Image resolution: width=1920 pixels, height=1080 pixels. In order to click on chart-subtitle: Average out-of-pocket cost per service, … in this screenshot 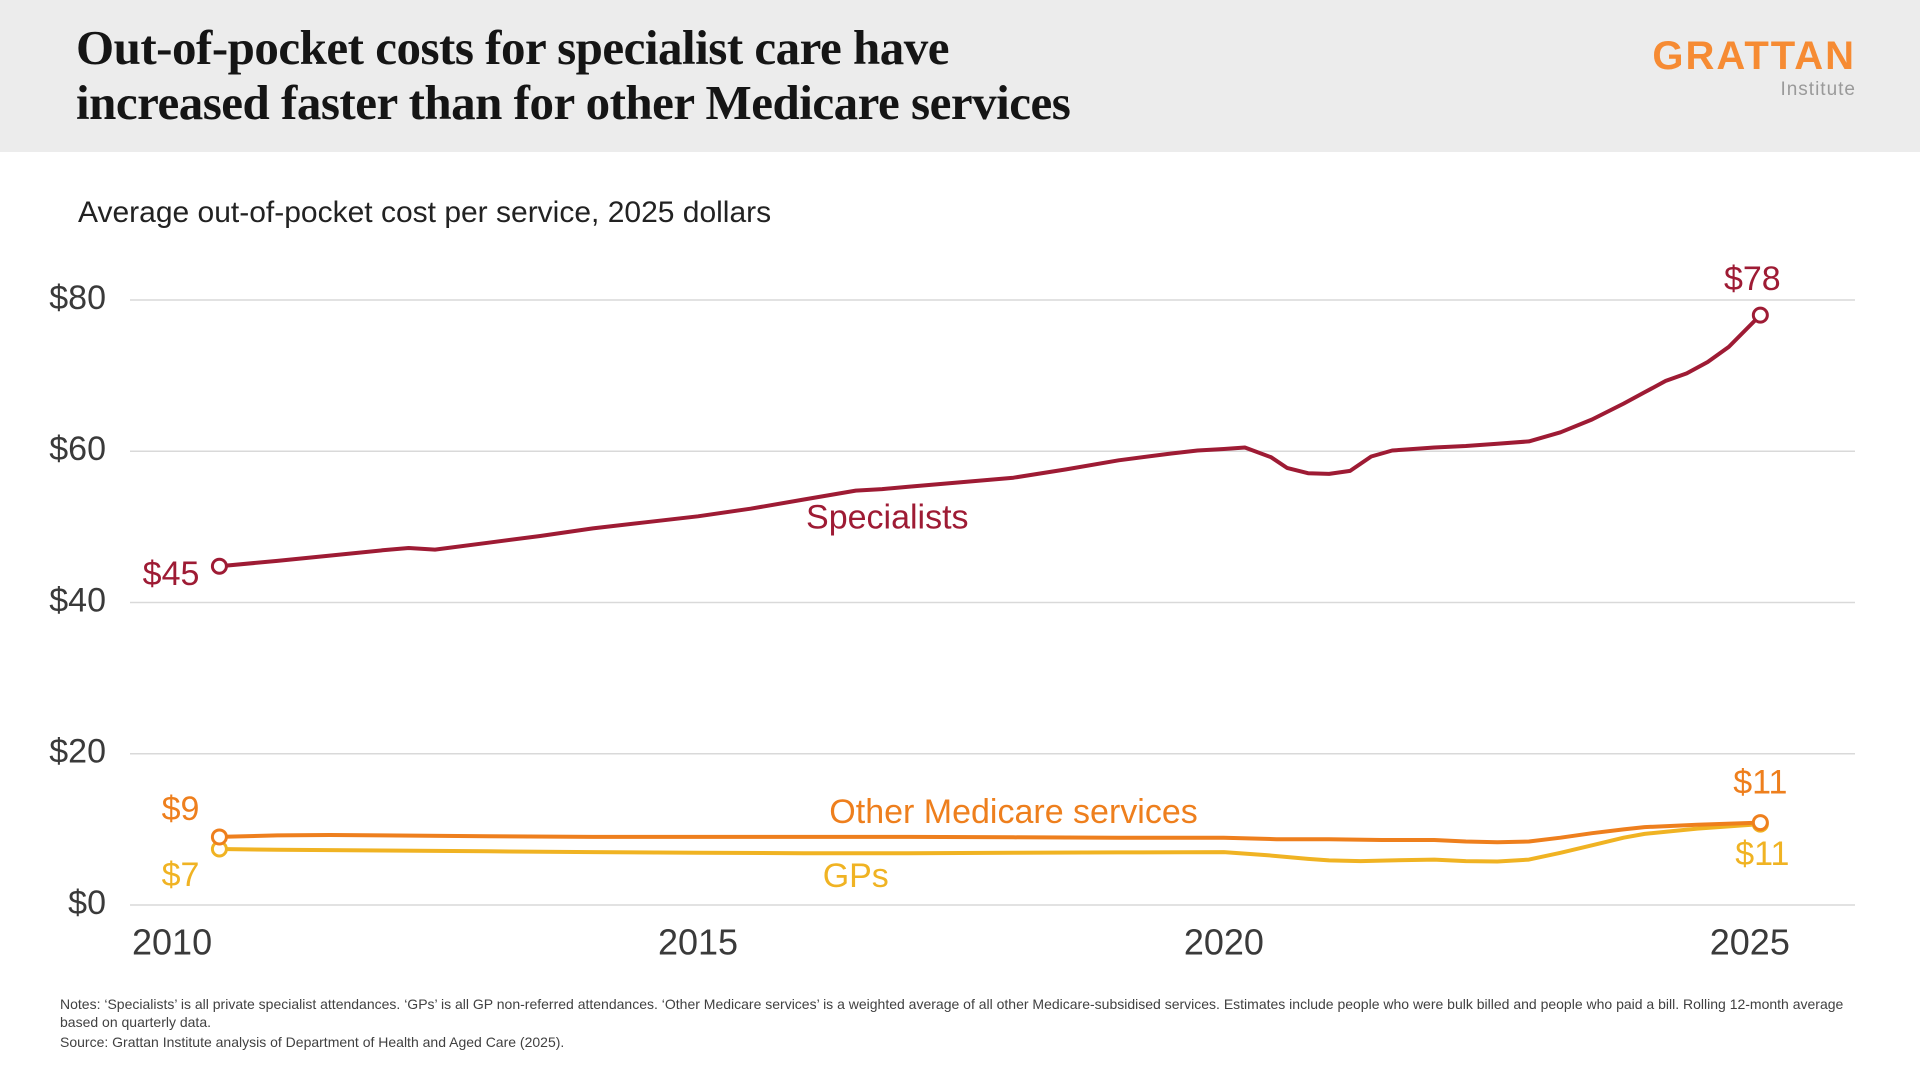, I will do `click(425, 212)`.